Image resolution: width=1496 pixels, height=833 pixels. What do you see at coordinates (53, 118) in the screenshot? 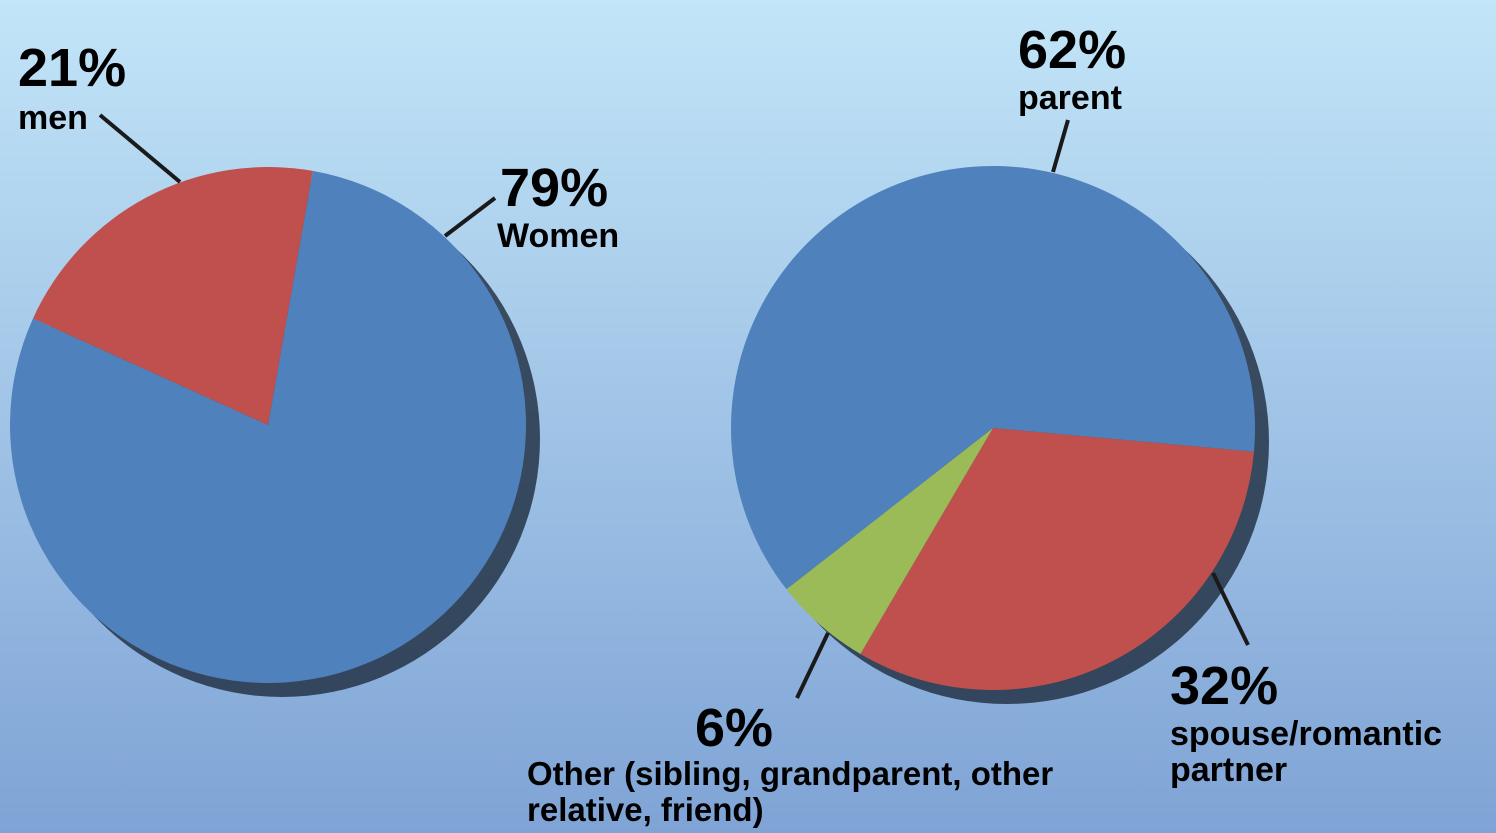
I see `category-label: men` at bounding box center [53, 118].